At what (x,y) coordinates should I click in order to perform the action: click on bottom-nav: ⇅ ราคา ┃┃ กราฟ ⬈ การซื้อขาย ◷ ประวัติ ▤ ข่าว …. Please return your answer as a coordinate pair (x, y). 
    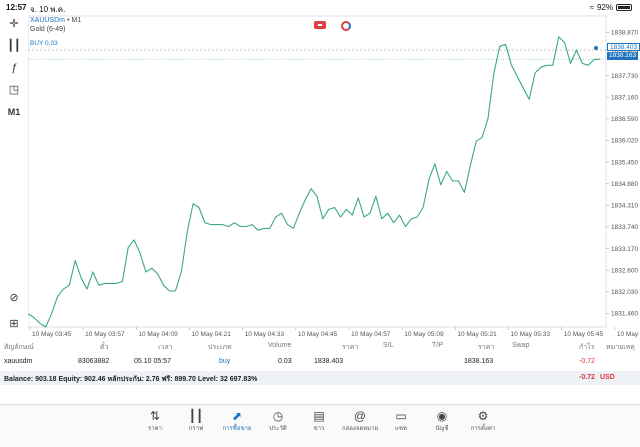
    Looking at the image, I should click on (320, 425).